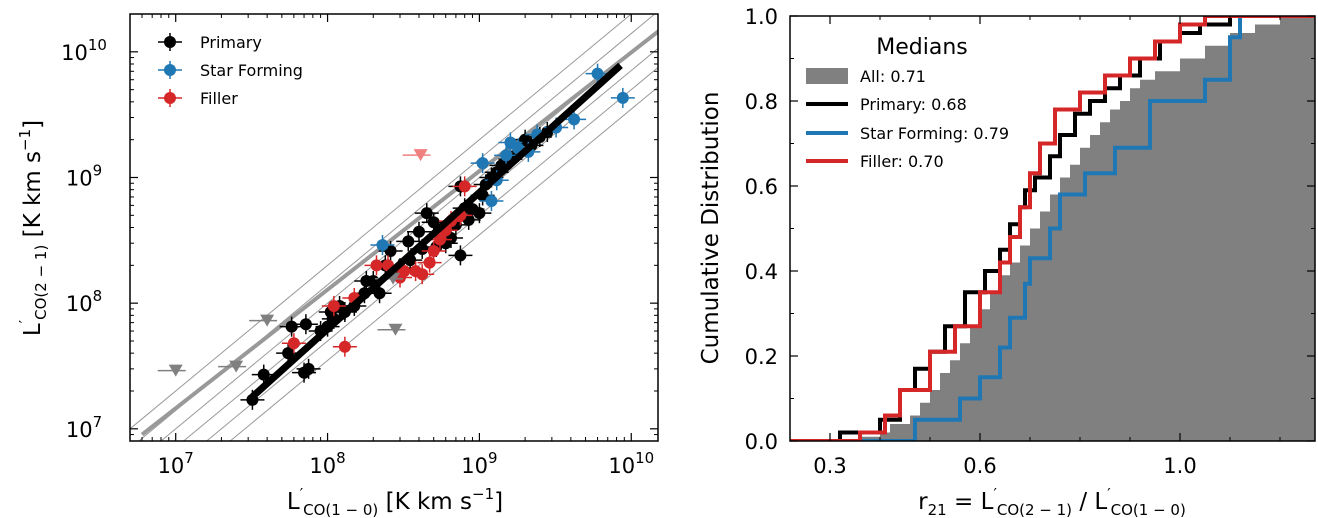  What do you see at coordinates (827, 76) in the screenshot?
I see `legend-swatch-all` at bounding box center [827, 76].